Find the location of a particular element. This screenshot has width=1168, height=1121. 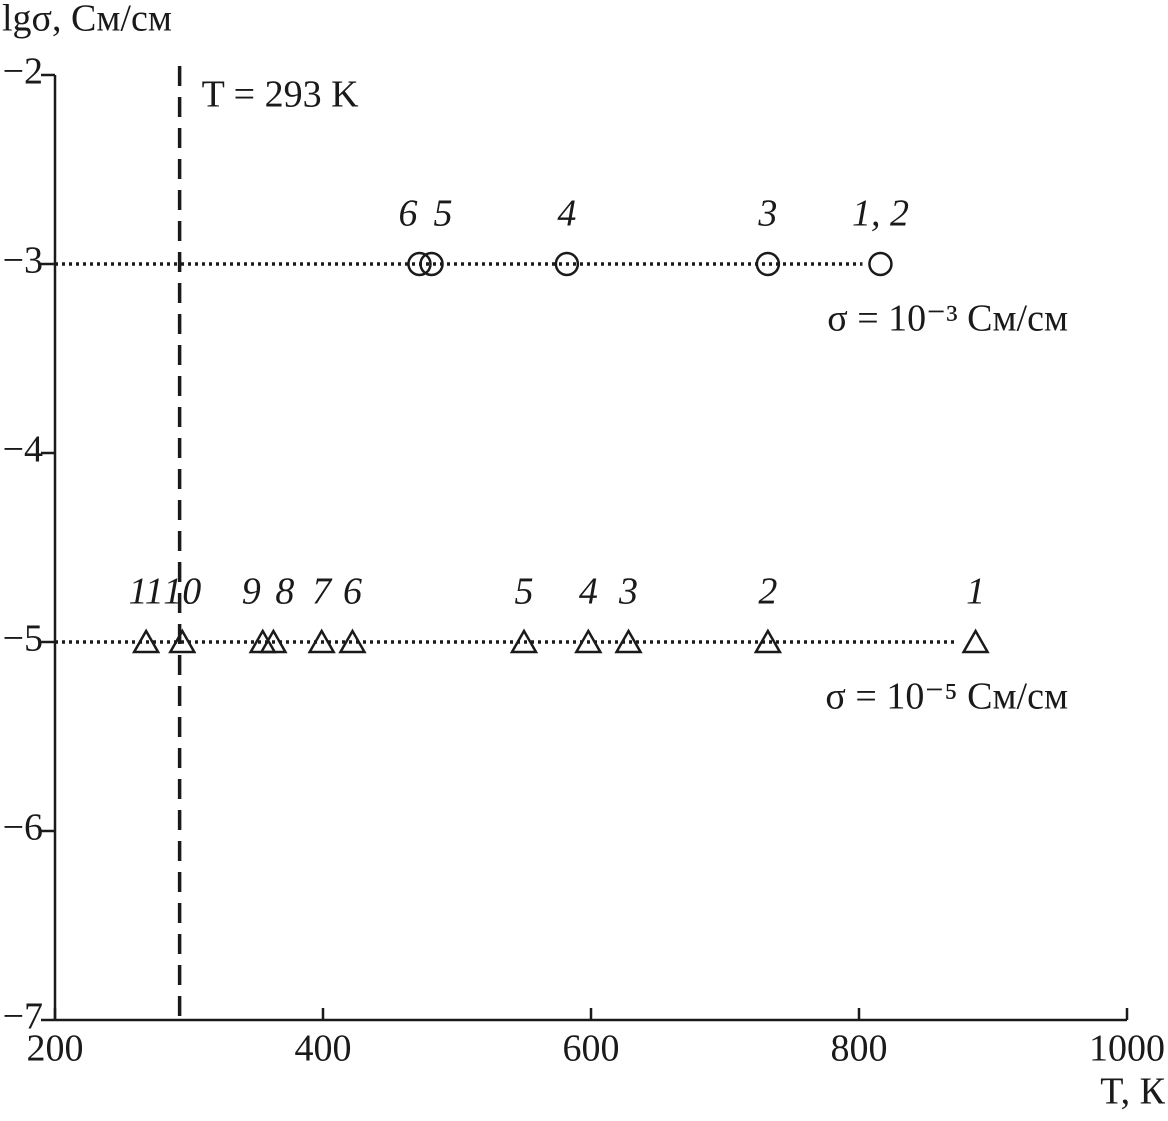

x-tick-label: 800 is located at coordinates (859, 1049).